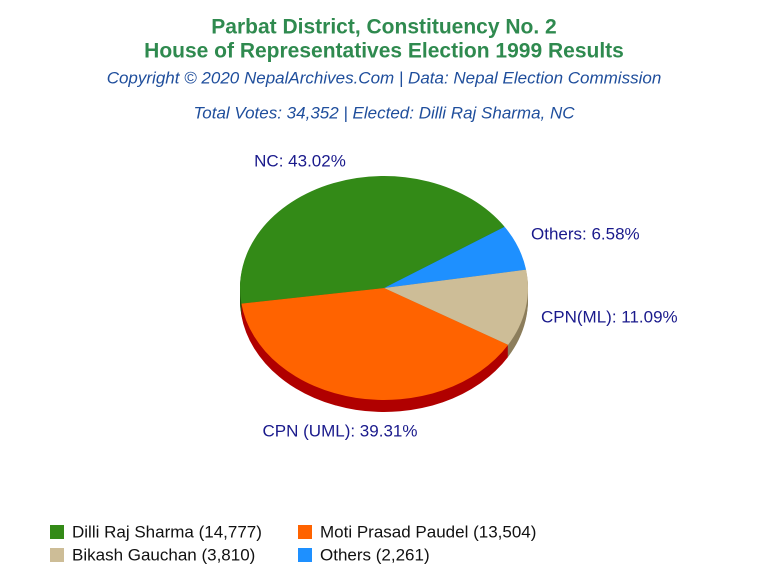  I want to click on legend-label: Dilli Raj Sharma (14,777), so click(167, 531).